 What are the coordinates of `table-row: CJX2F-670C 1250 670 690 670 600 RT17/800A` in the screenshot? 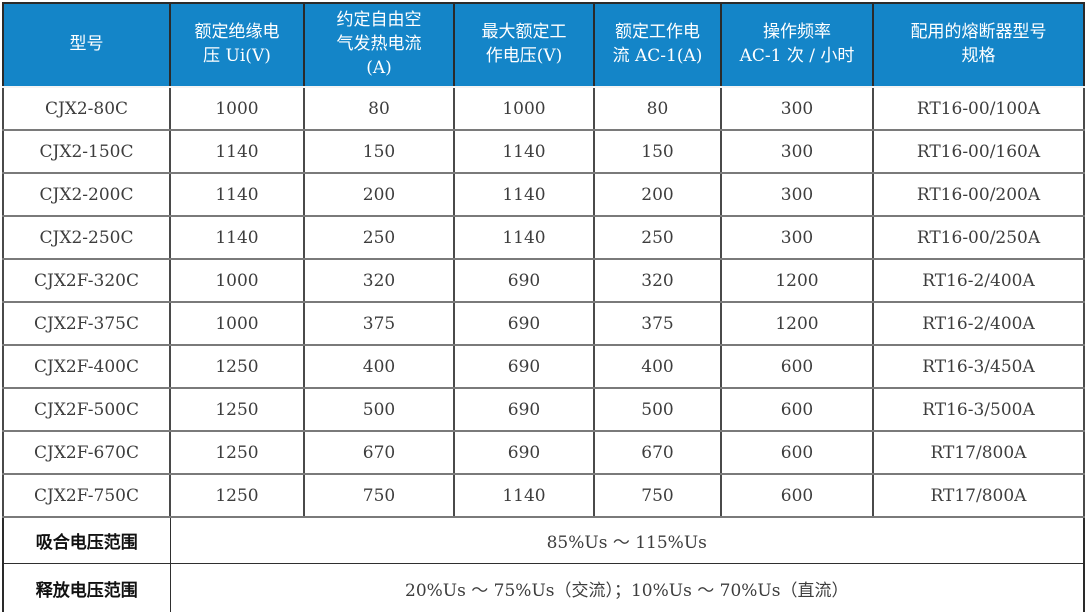 It's located at (543, 452).